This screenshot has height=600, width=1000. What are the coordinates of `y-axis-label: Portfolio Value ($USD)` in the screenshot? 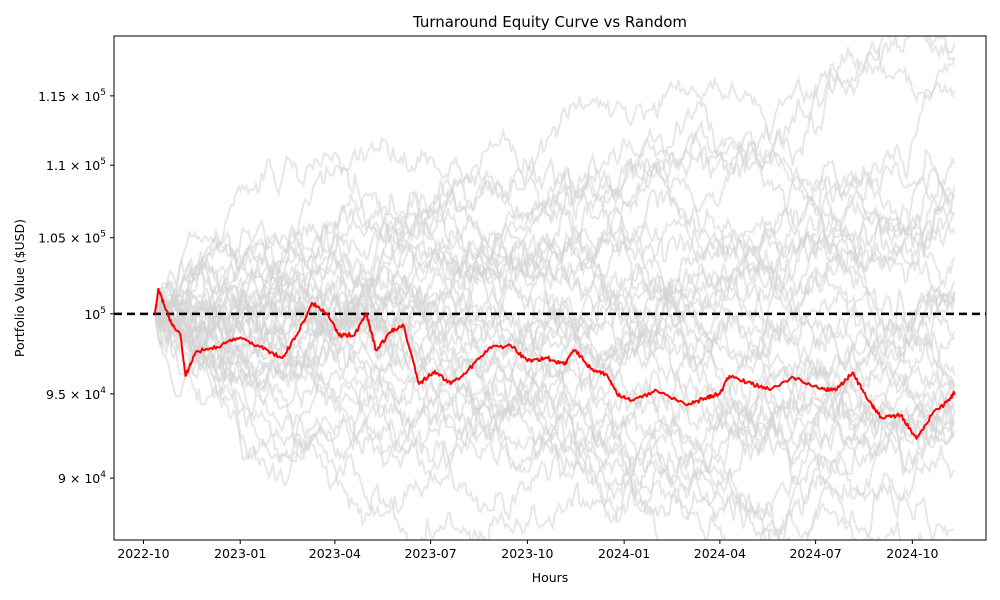 It's located at (19, 288).